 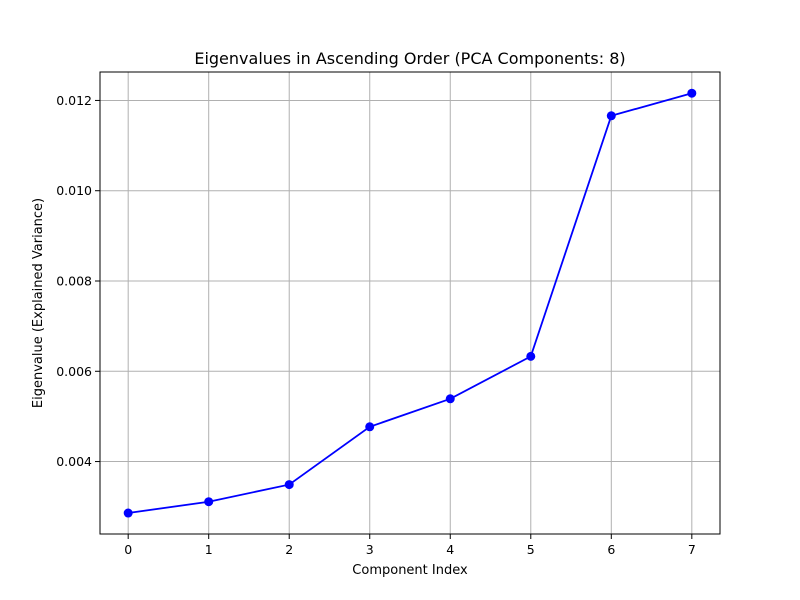 I want to click on x-tick-label: 3, so click(x=370, y=549).